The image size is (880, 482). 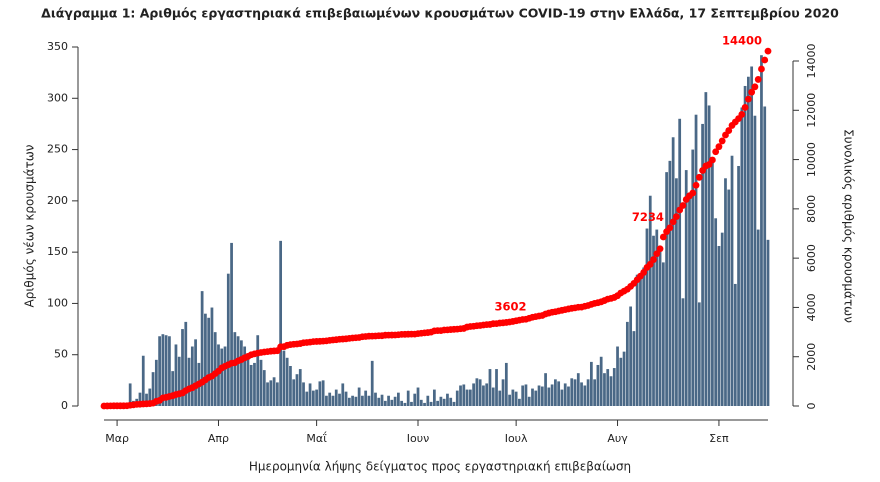 What do you see at coordinates (57, 46) in the screenshot?
I see `y-tick-label: 350` at bounding box center [57, 46].